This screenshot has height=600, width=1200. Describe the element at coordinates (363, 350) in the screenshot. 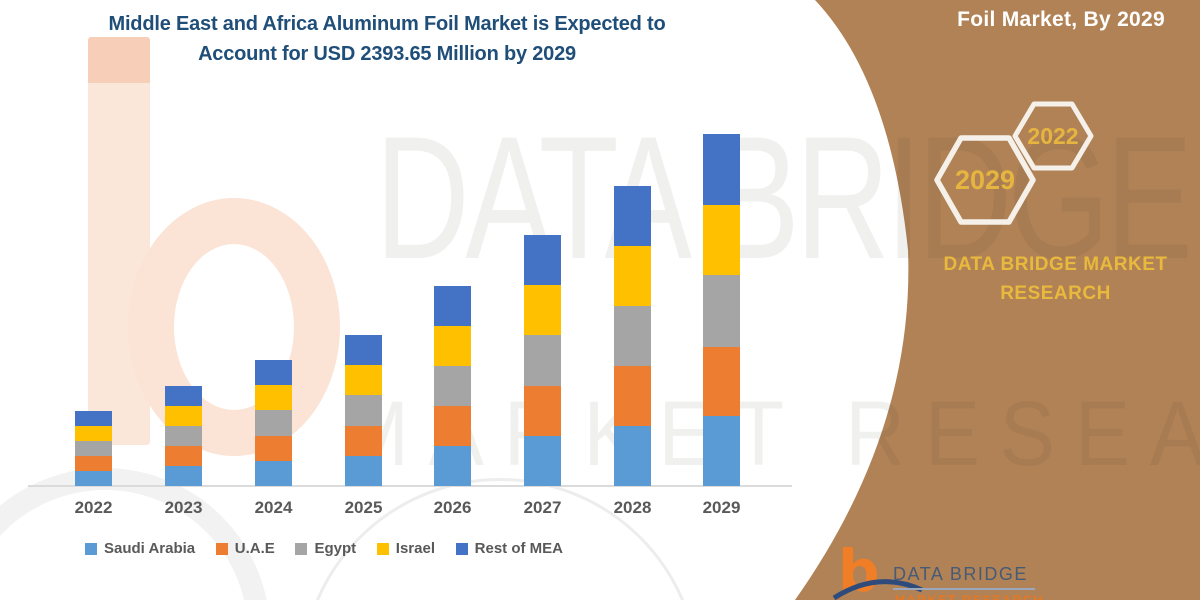

I see `bar-2025-rest-of-mea` at that location.